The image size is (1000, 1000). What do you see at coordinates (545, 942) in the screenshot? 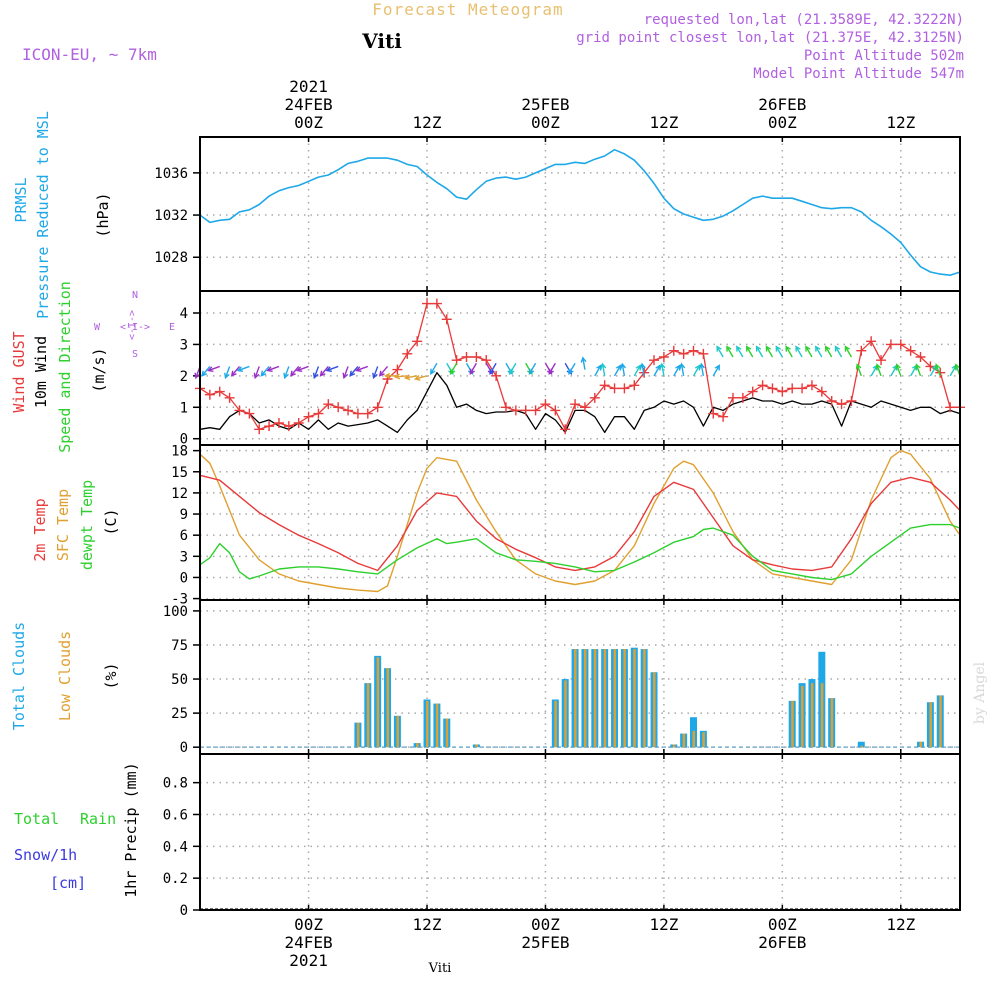
I see `date-label-bottom: 25FEB` at bounding box center [545, 942].